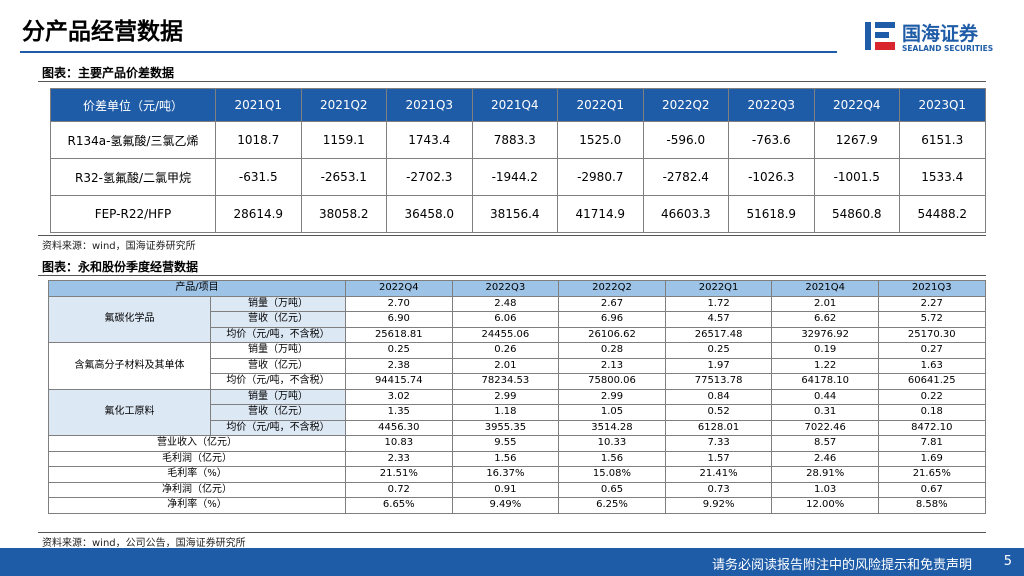 This screenshot has width=1024, height=576. Describe the element at coordinates (514, 177) in the screenshot. I see `table-cell: -1944.2` at that location.